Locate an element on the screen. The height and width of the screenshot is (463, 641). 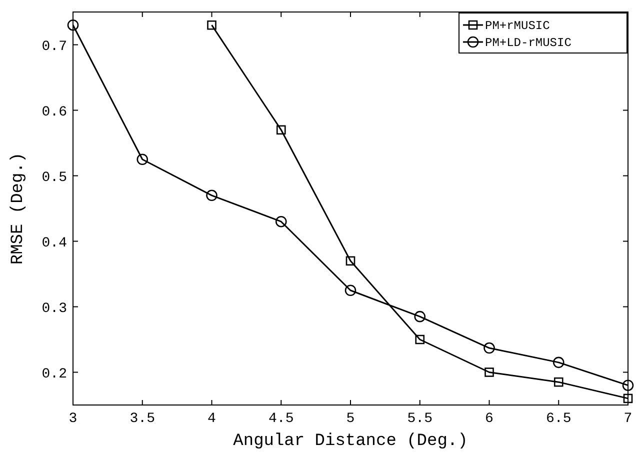
x-tick-label: 5.5 is located at coordinates (419, 419).